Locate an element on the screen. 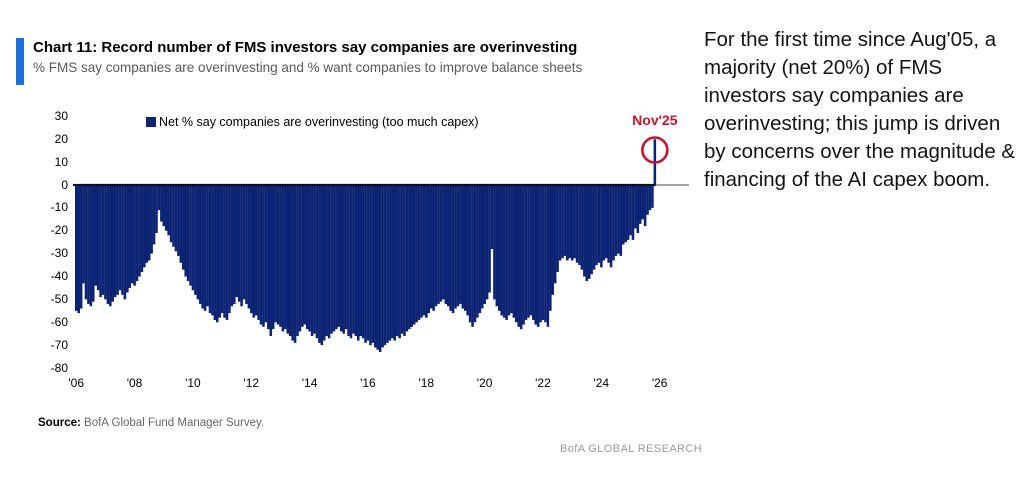 The width and height of the screenshot is (1022, 488). source-line: Source: BofA Global Fund Manager Survey. is located at coordinates (151, 423).